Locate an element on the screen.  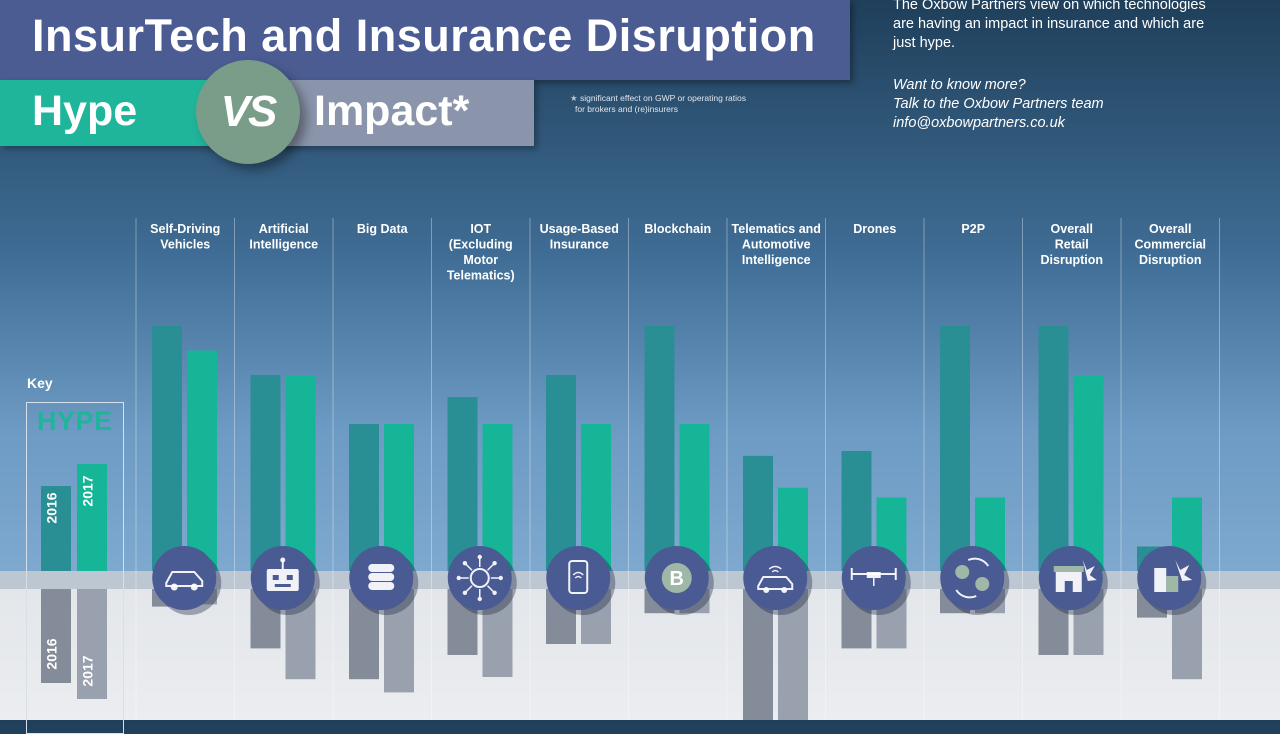
blockchain-glyph: B is located at coordinates (677, 579).